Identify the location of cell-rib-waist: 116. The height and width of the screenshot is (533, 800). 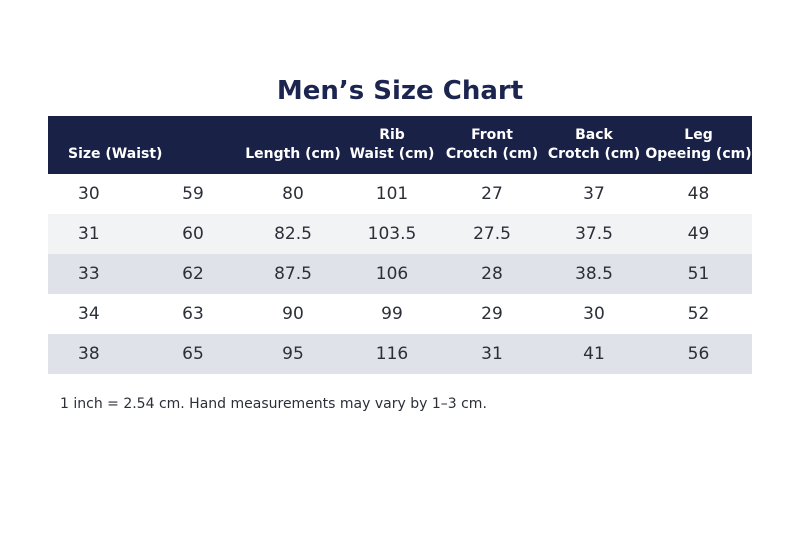
(392, 354).